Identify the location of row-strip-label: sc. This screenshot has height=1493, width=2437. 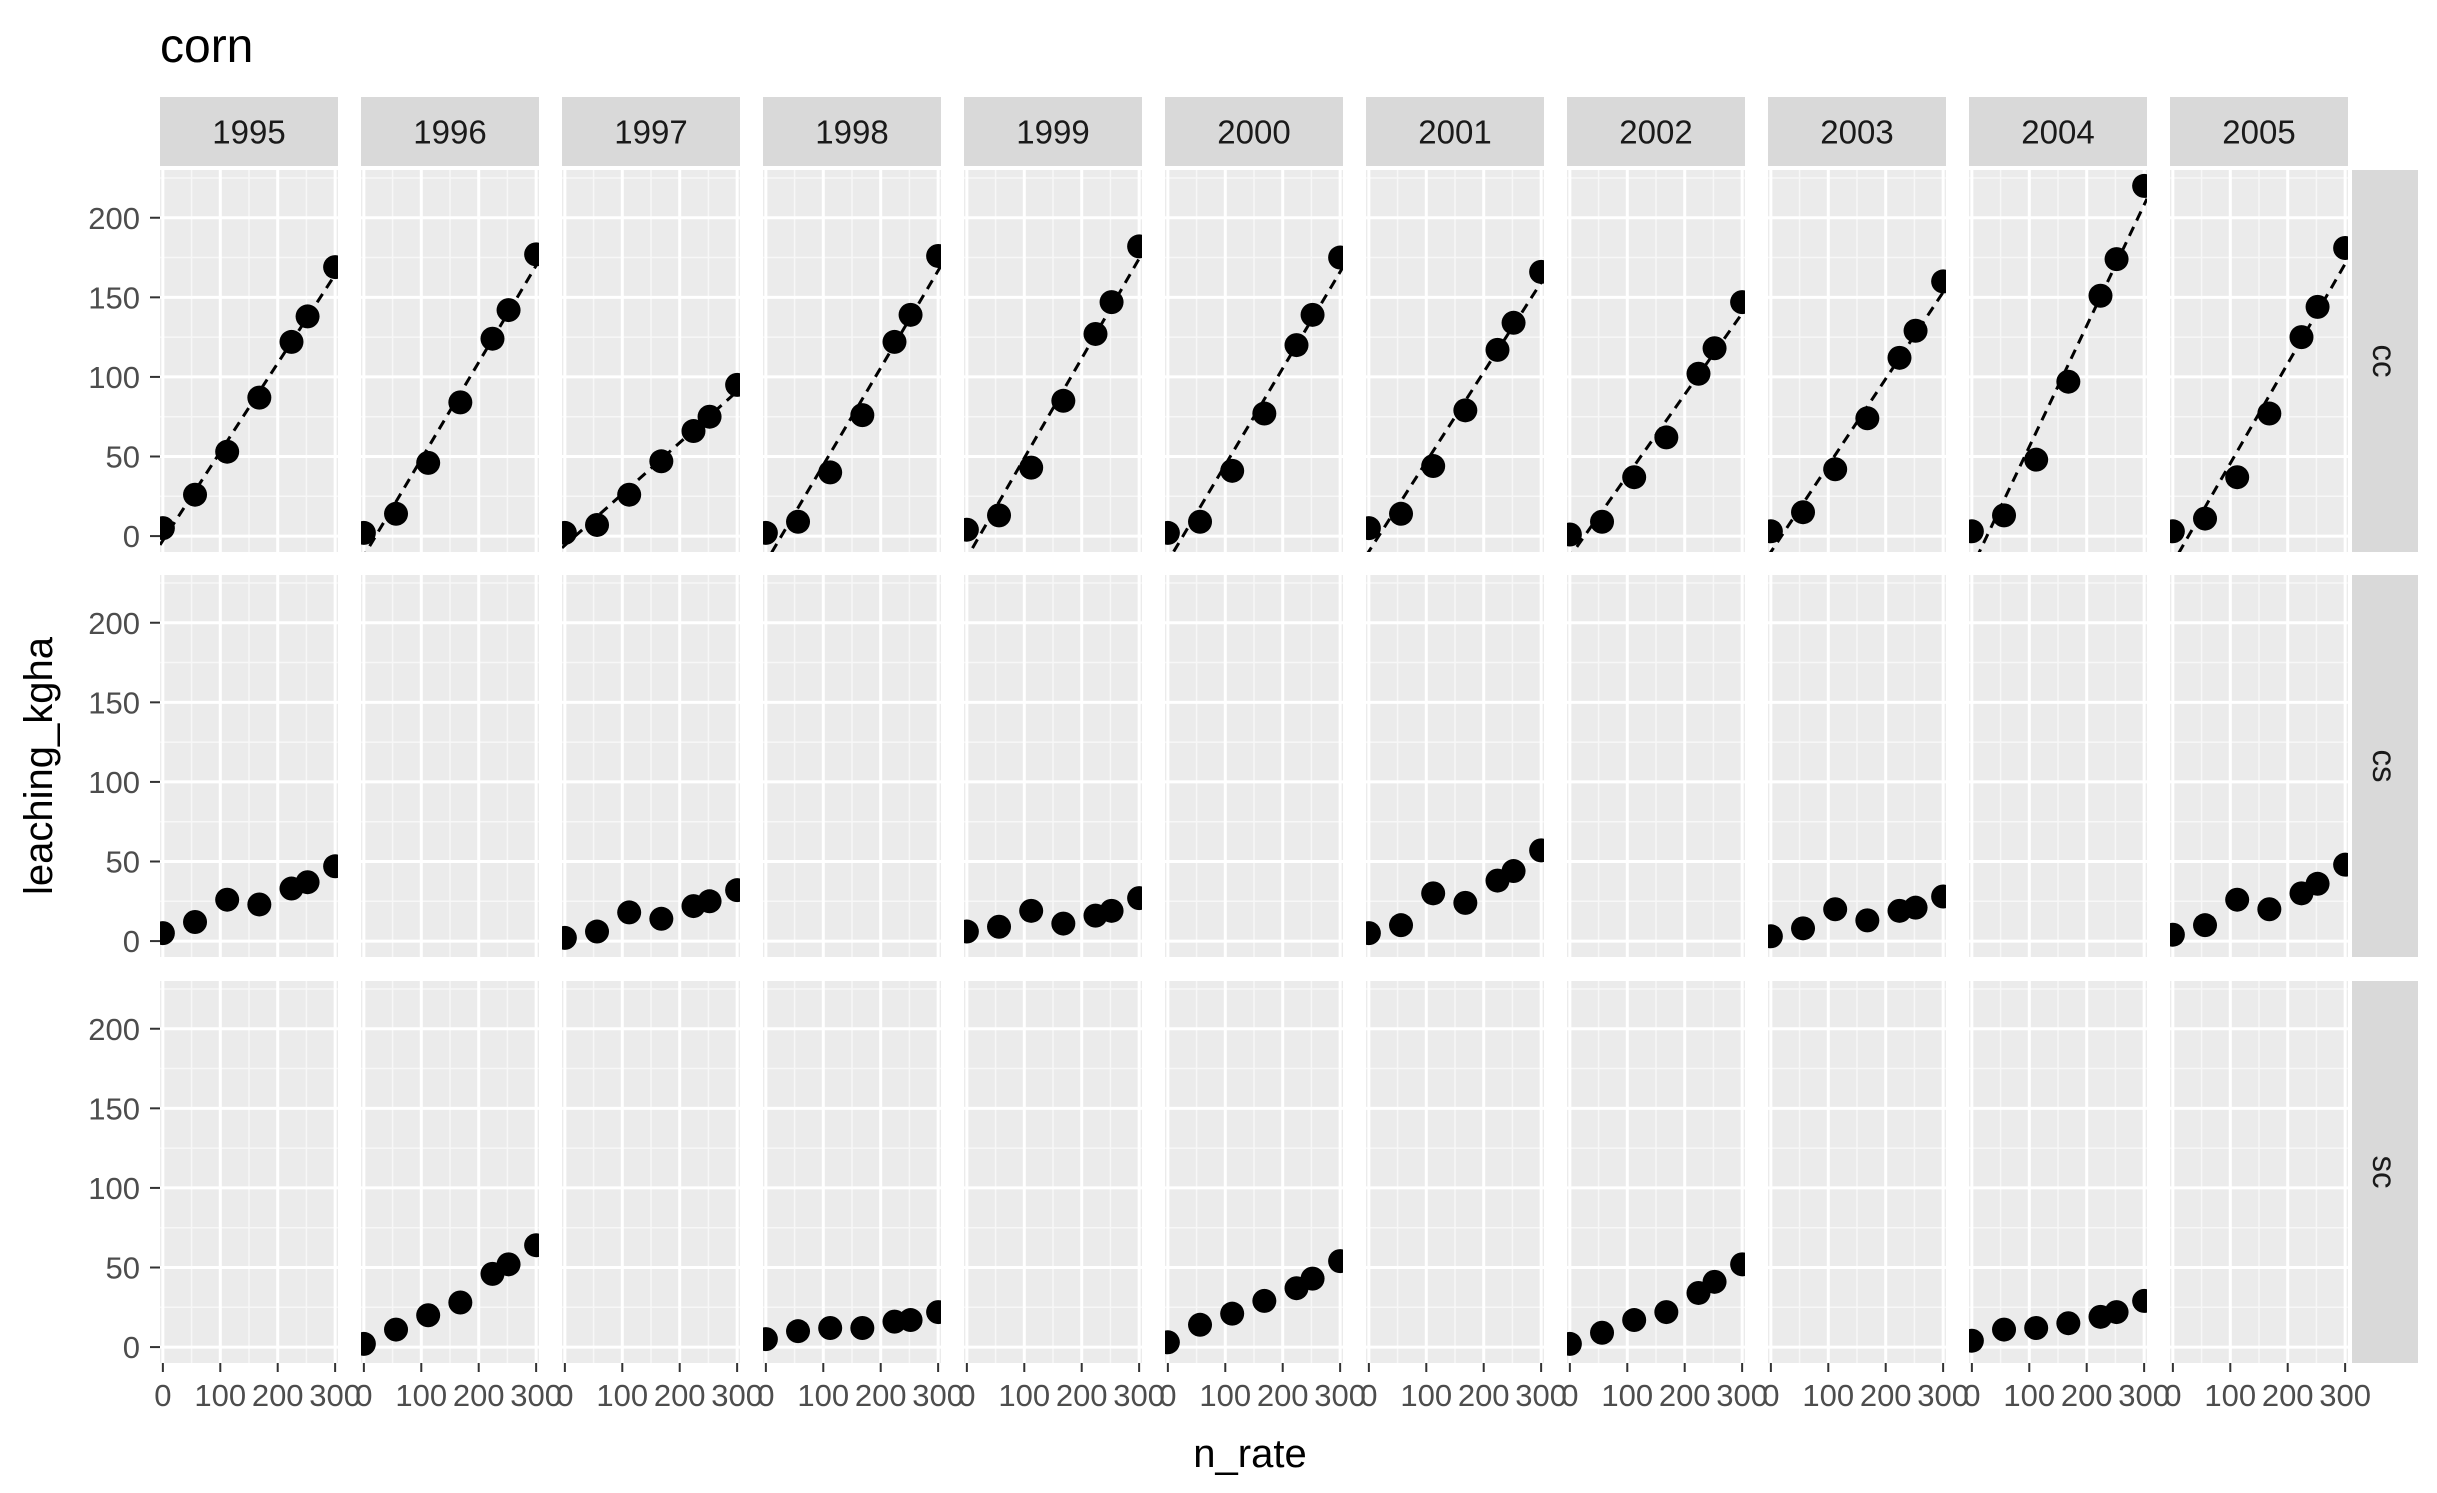
(2384, 1172).